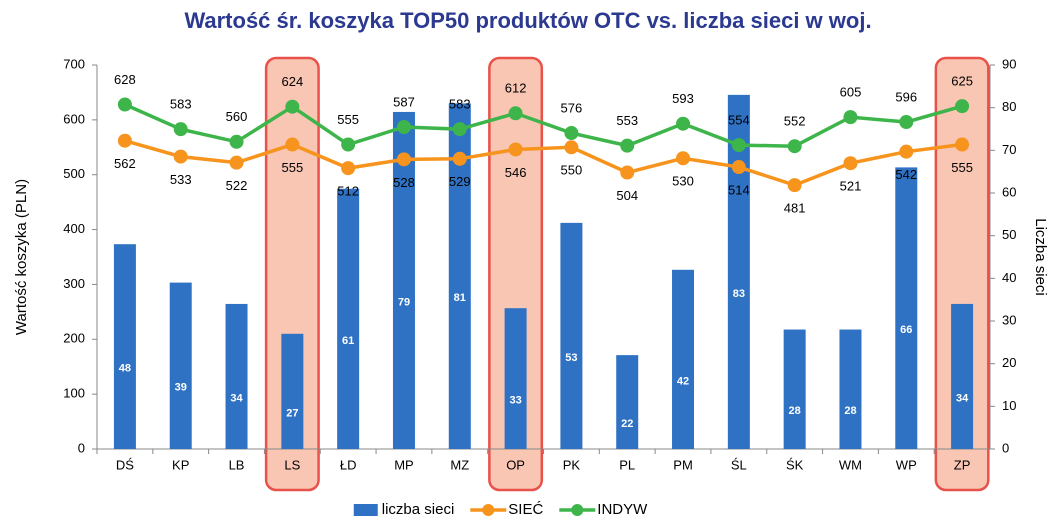  Describe the element at coordinates (627, 120) in the screenshot. I see `data-label: 553` at that location.